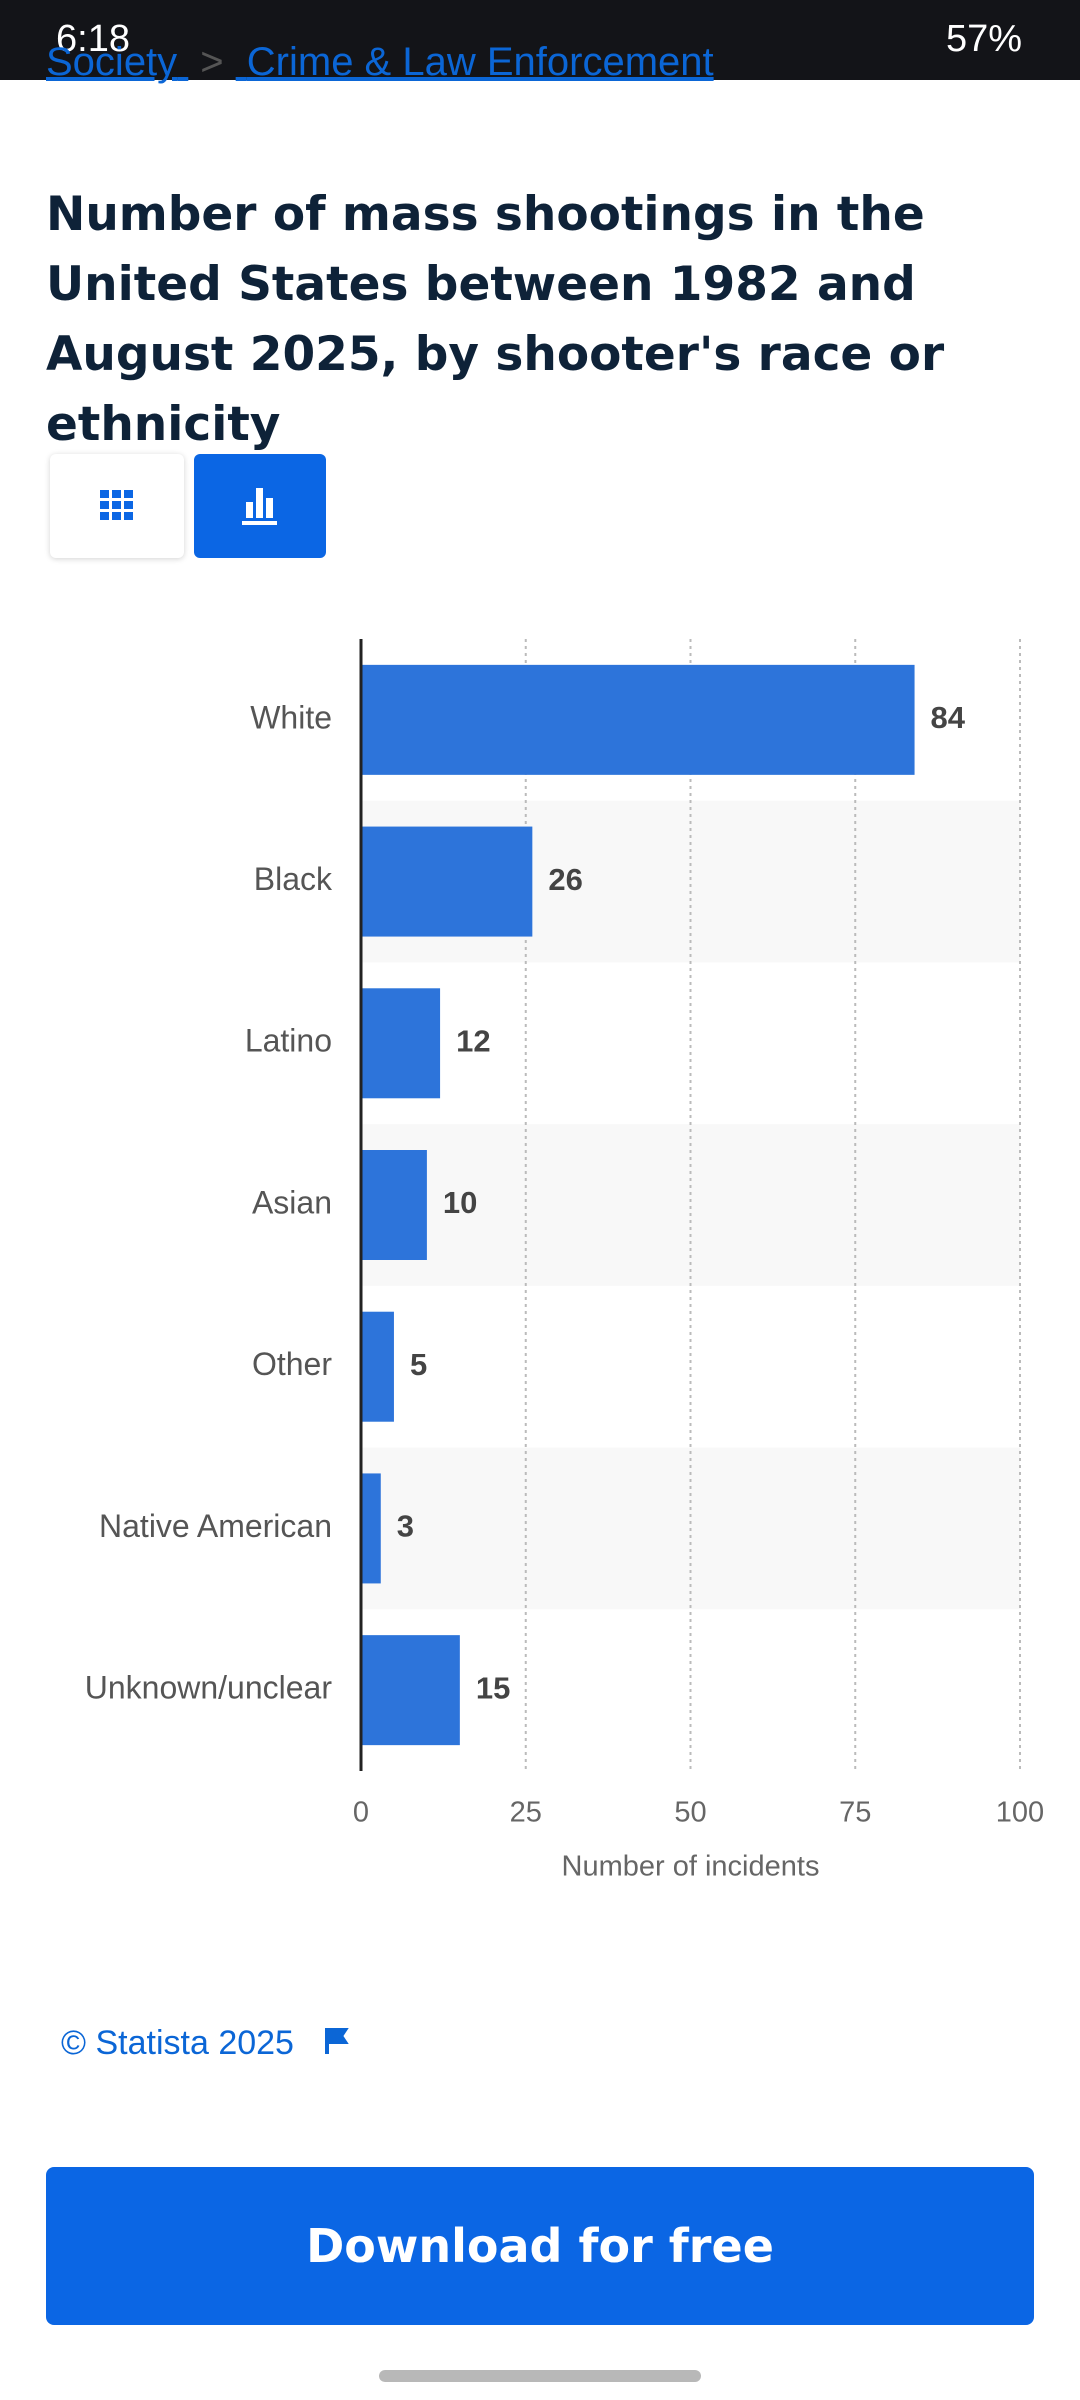 The height and width of the screenshot is (2400, 1080). I want to click on x-tick-label: 25, so click(526, 1813).